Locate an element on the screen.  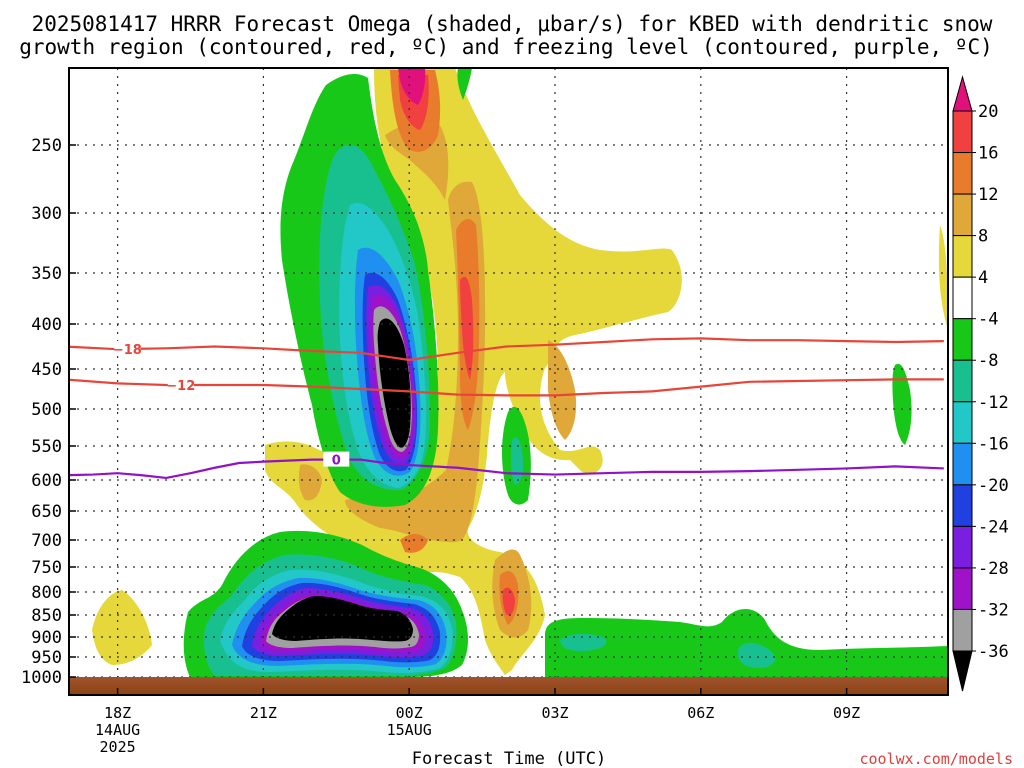
x-tick-label: 09Z is located at coordinates (846, 713).